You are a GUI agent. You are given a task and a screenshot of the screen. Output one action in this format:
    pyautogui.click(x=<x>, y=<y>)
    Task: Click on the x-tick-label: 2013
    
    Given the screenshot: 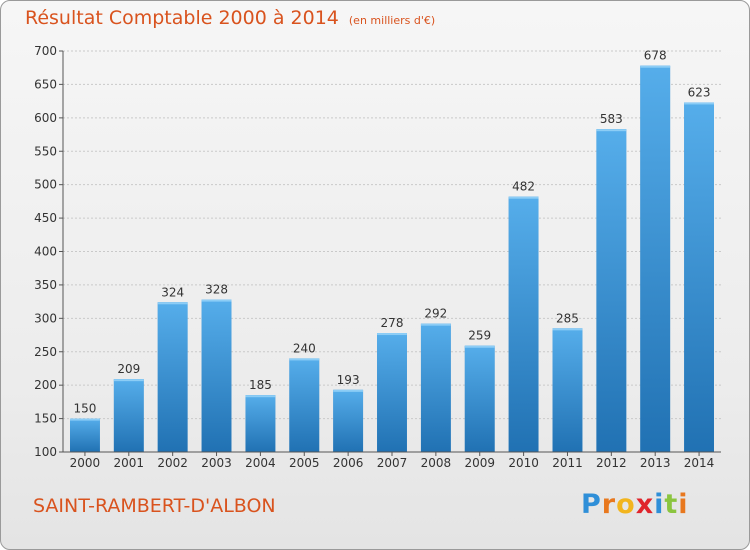 What is the action you would take?
    pyautogui.click(x=655, y=463)
    